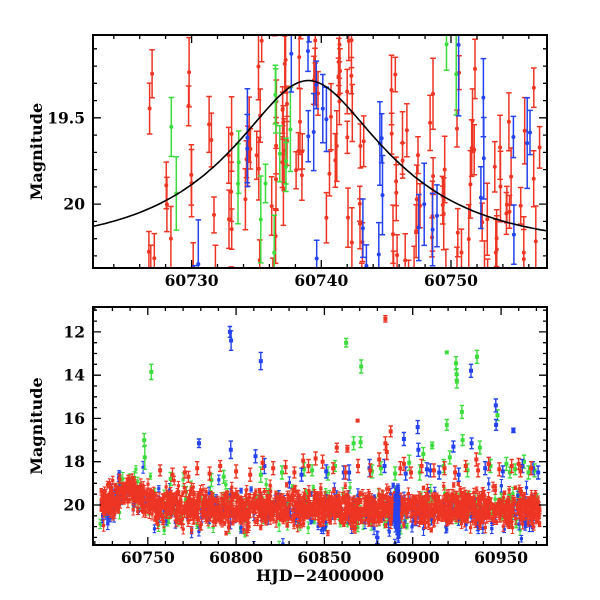 This screenshot has height=600, width=600. What do you see at coordinates (501, 557) in the screenshot?
I see `x-tick-label: 60950` at bounding box center [501, 557].